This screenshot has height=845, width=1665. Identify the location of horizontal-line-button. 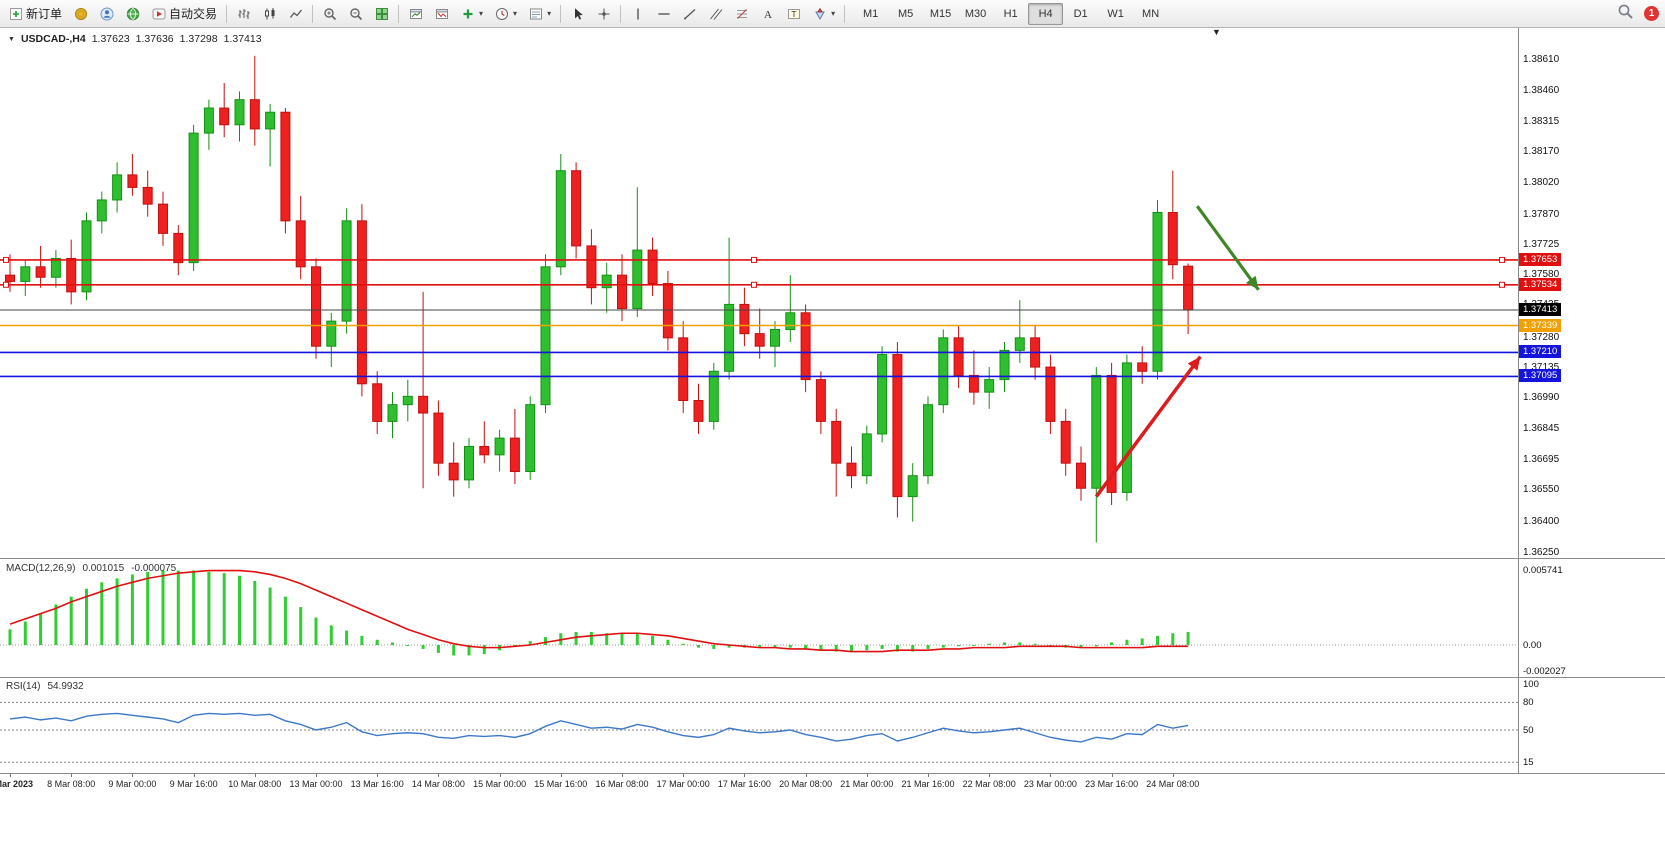
(663, 14).